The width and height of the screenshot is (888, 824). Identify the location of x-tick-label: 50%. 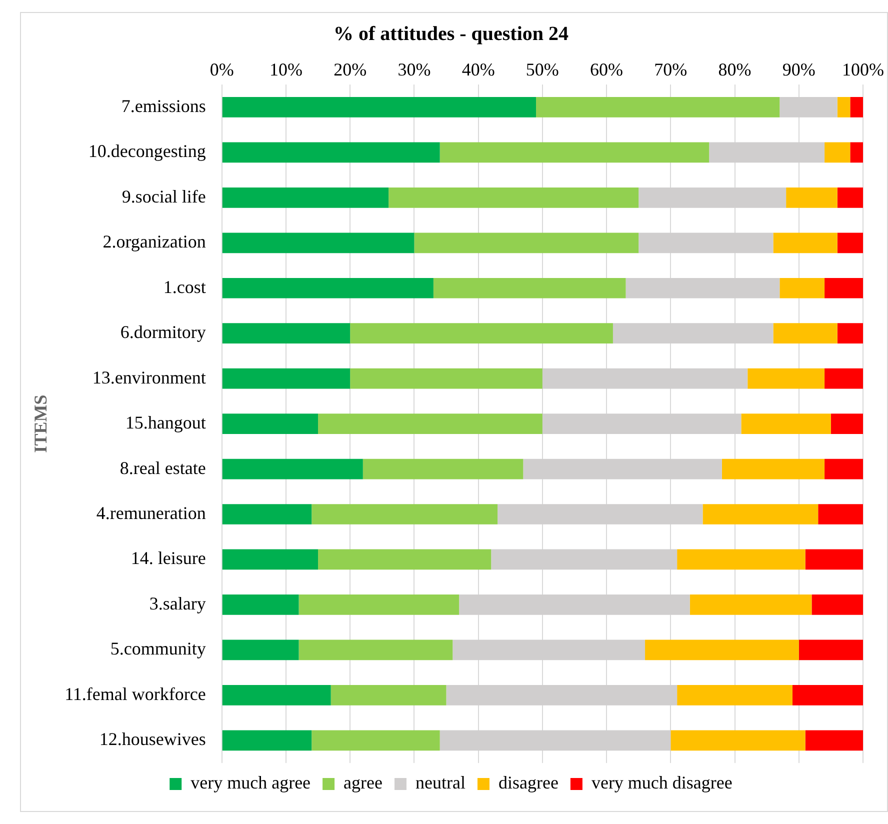
(542, 70).